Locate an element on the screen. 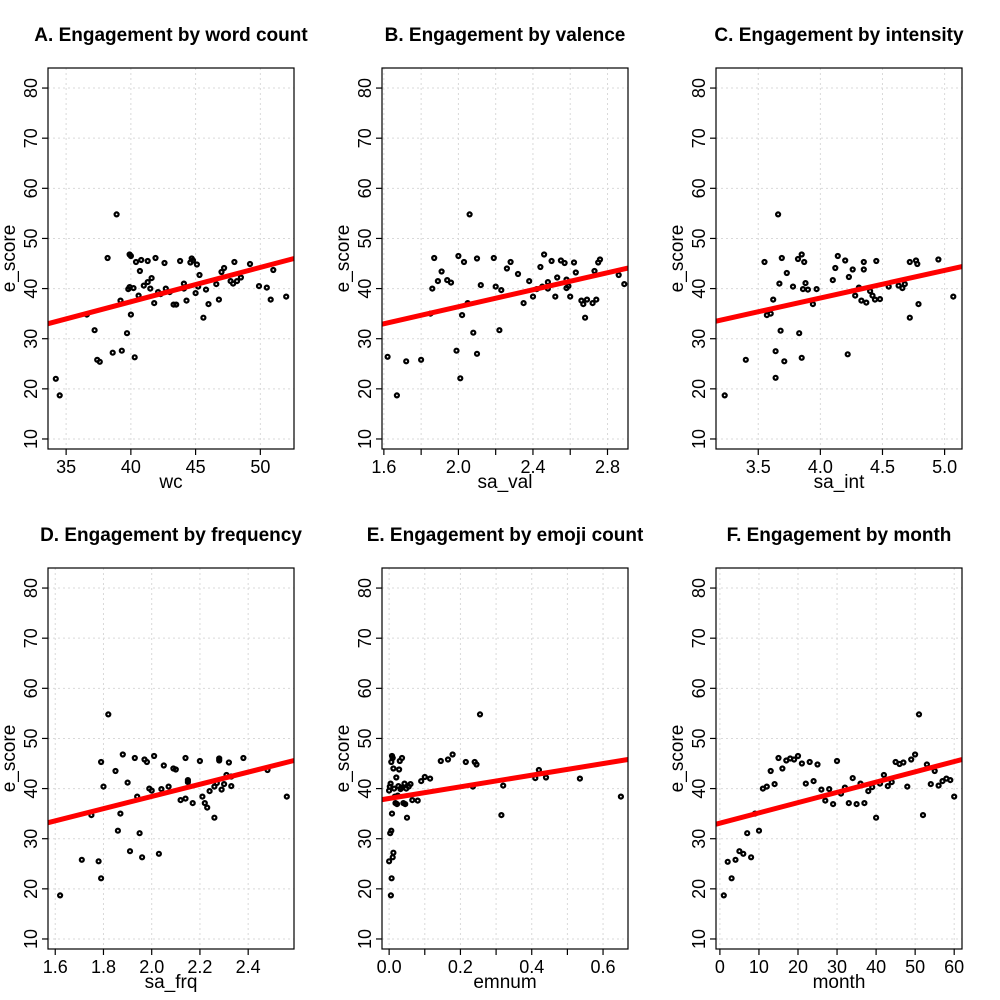 This screenshot has height=1000, width=1000. x-tick-label: 0.2 is located at coordinates (460, 967).